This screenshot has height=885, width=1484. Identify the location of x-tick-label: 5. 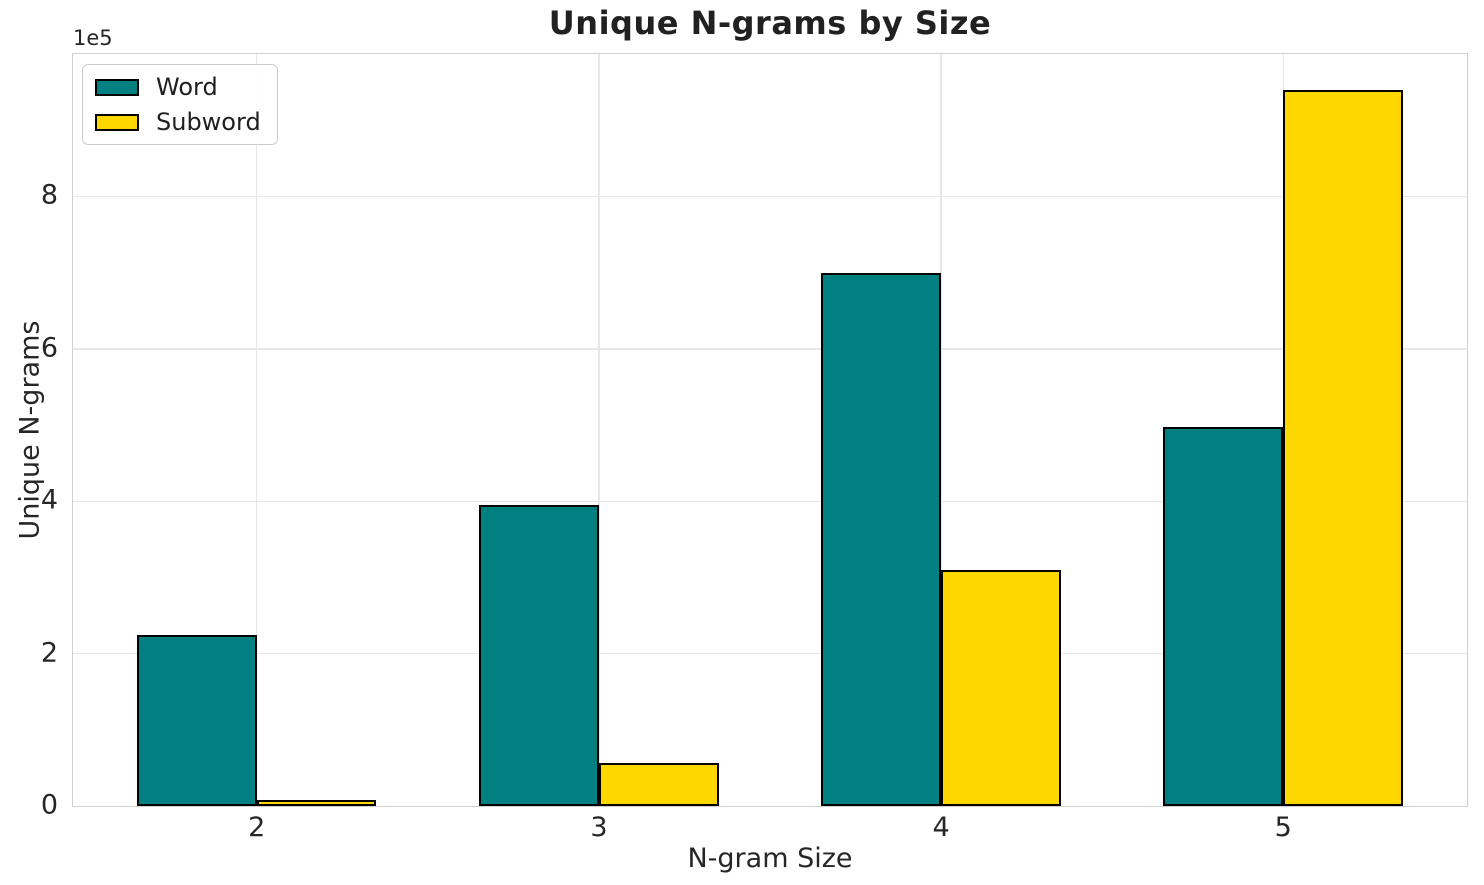
(1283, 827).